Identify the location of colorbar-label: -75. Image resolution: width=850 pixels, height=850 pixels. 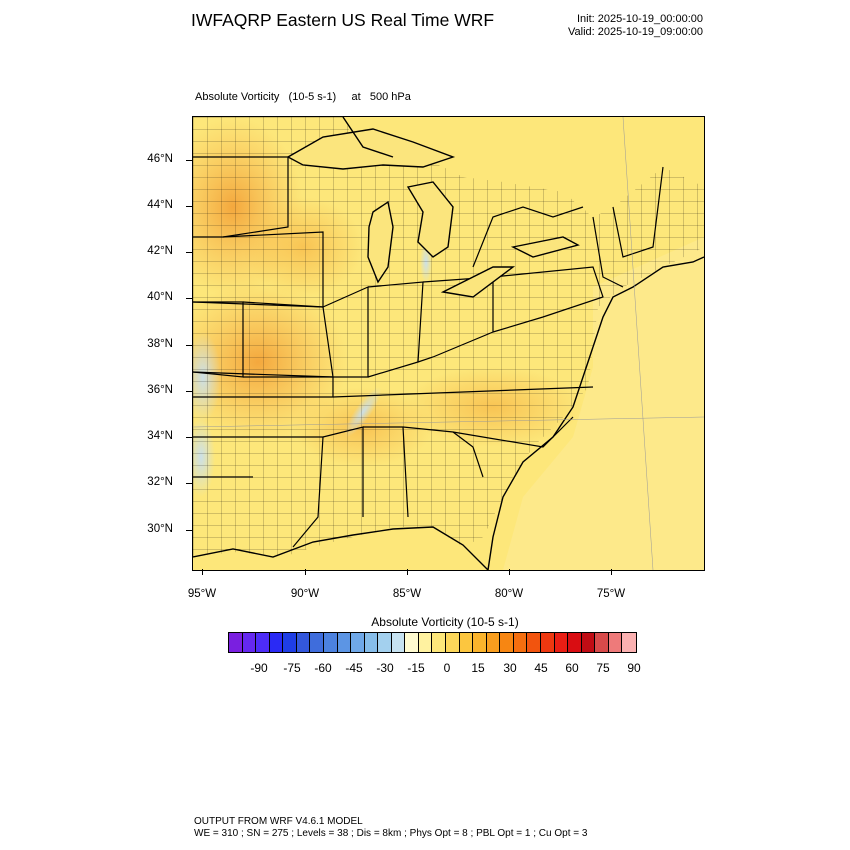
(292, 668).